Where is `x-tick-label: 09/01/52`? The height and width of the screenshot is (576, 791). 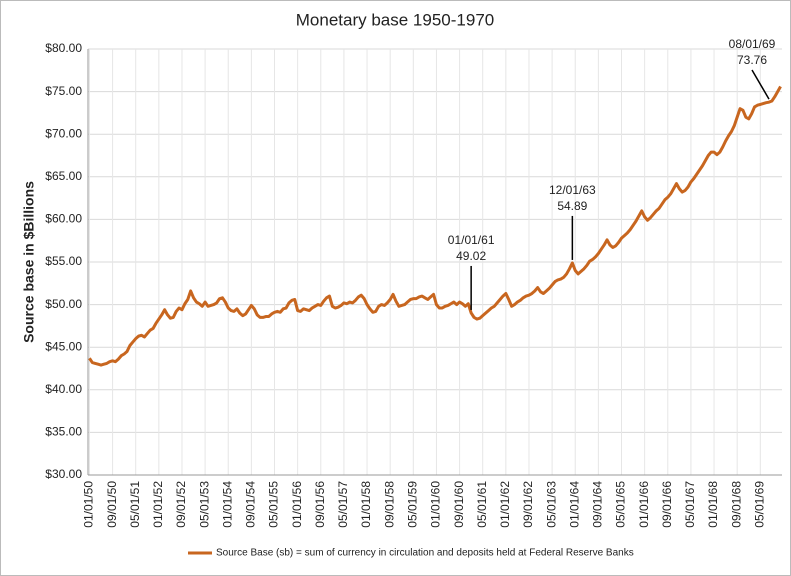 x-tick-label: 09/01/52 is located at coordinates (181, 504).